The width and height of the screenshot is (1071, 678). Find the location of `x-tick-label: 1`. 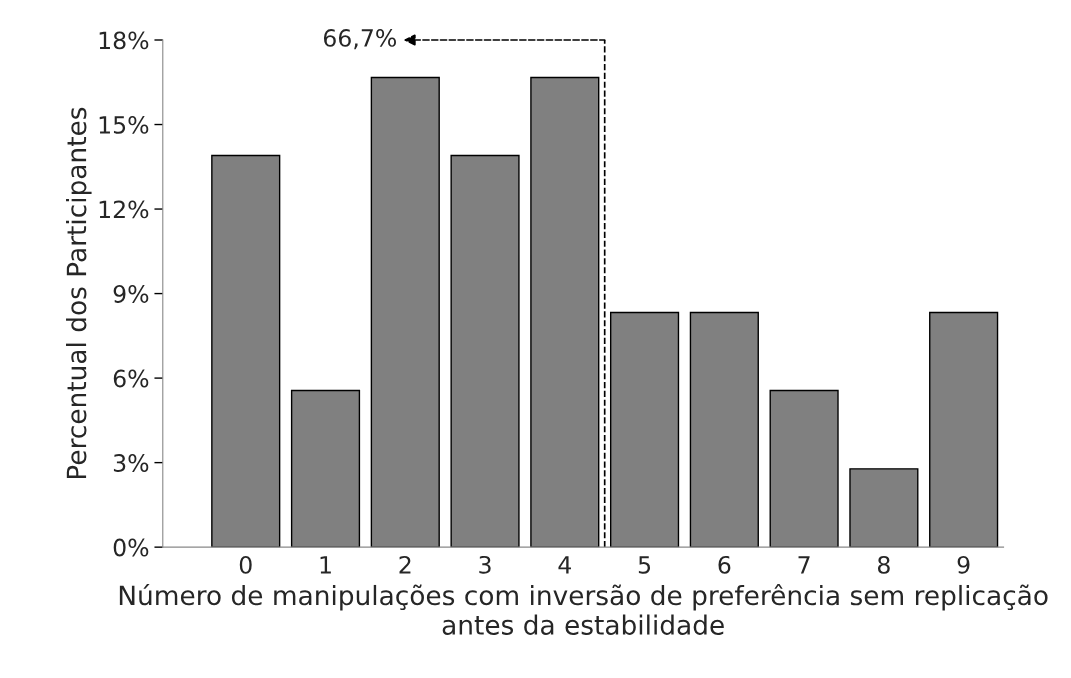

x-tick-label: 1 is located at coordinates (325, 565).